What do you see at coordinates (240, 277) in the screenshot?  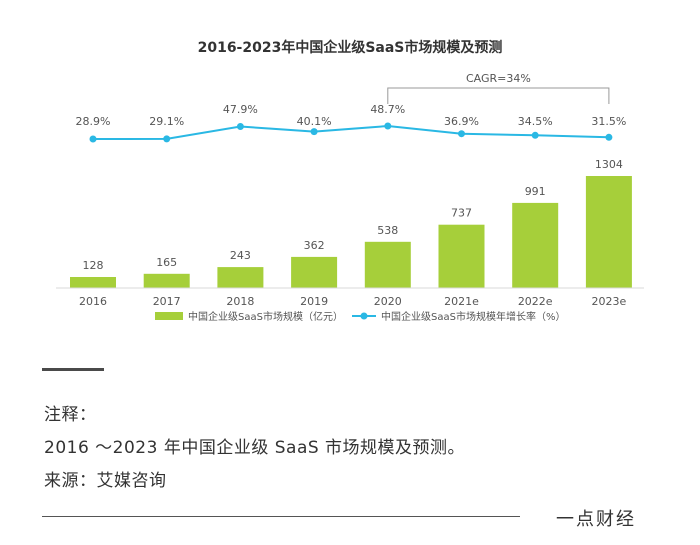 I see `bar-2018` at bounding box center [240, 277].